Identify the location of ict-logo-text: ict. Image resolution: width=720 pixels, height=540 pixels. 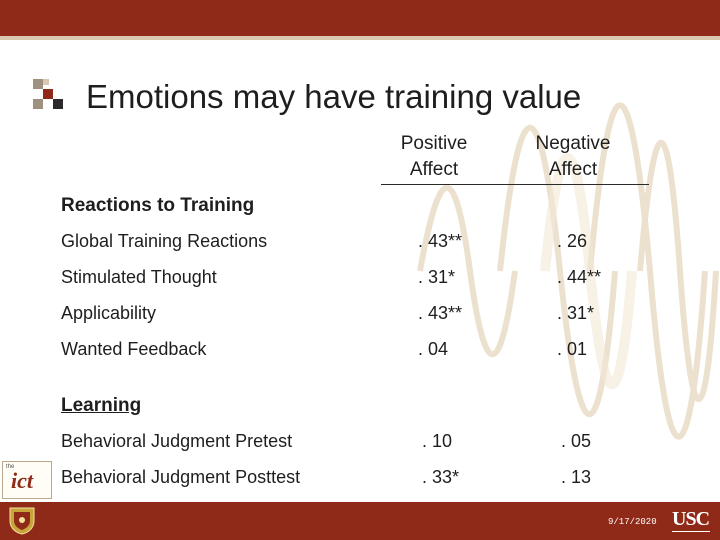
(22, 480).